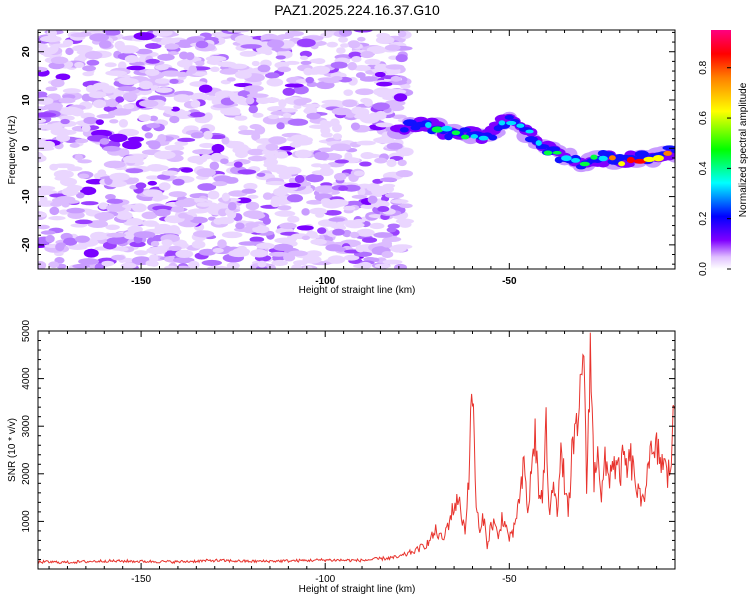  Describe the element at coordinates (357, 290) in the screenshot. I see `spectrogram-x-label: Height of straight line (km)` at that location.